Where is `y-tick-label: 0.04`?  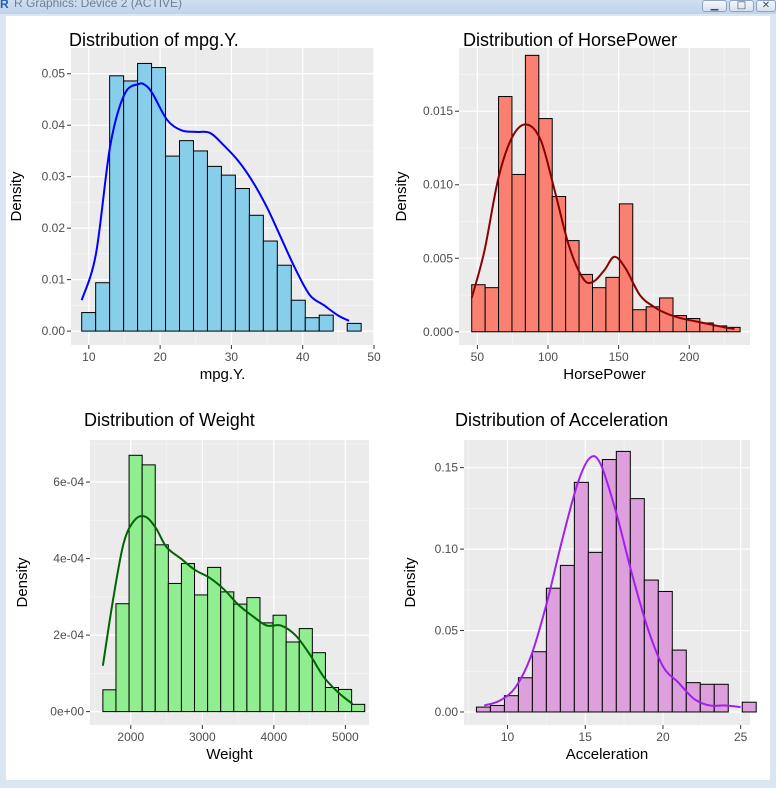
y-tick-label: 0.04 is located at coordinates (54, 125).